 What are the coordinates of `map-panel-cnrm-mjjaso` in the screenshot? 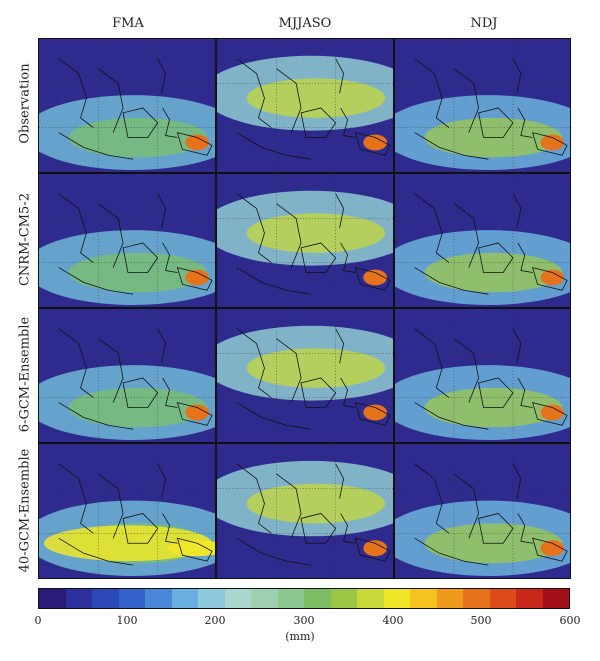 It's located at (305, 240).